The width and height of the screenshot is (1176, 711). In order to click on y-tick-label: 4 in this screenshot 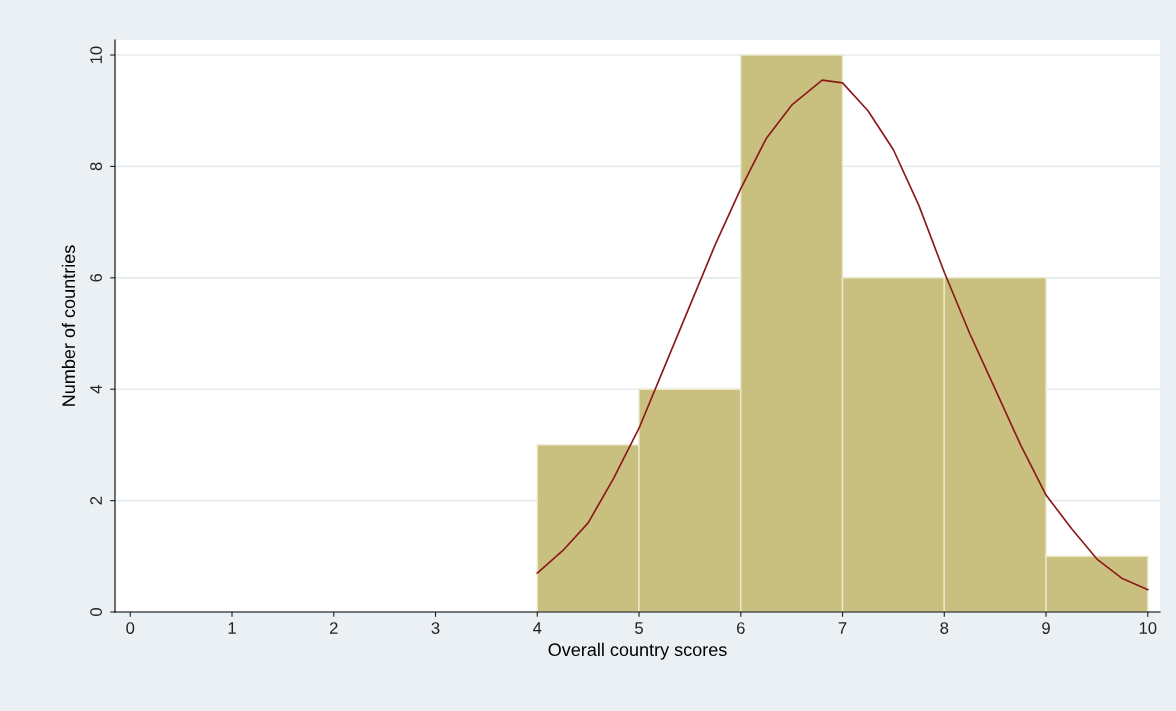, I will do `click(96, 389)`.